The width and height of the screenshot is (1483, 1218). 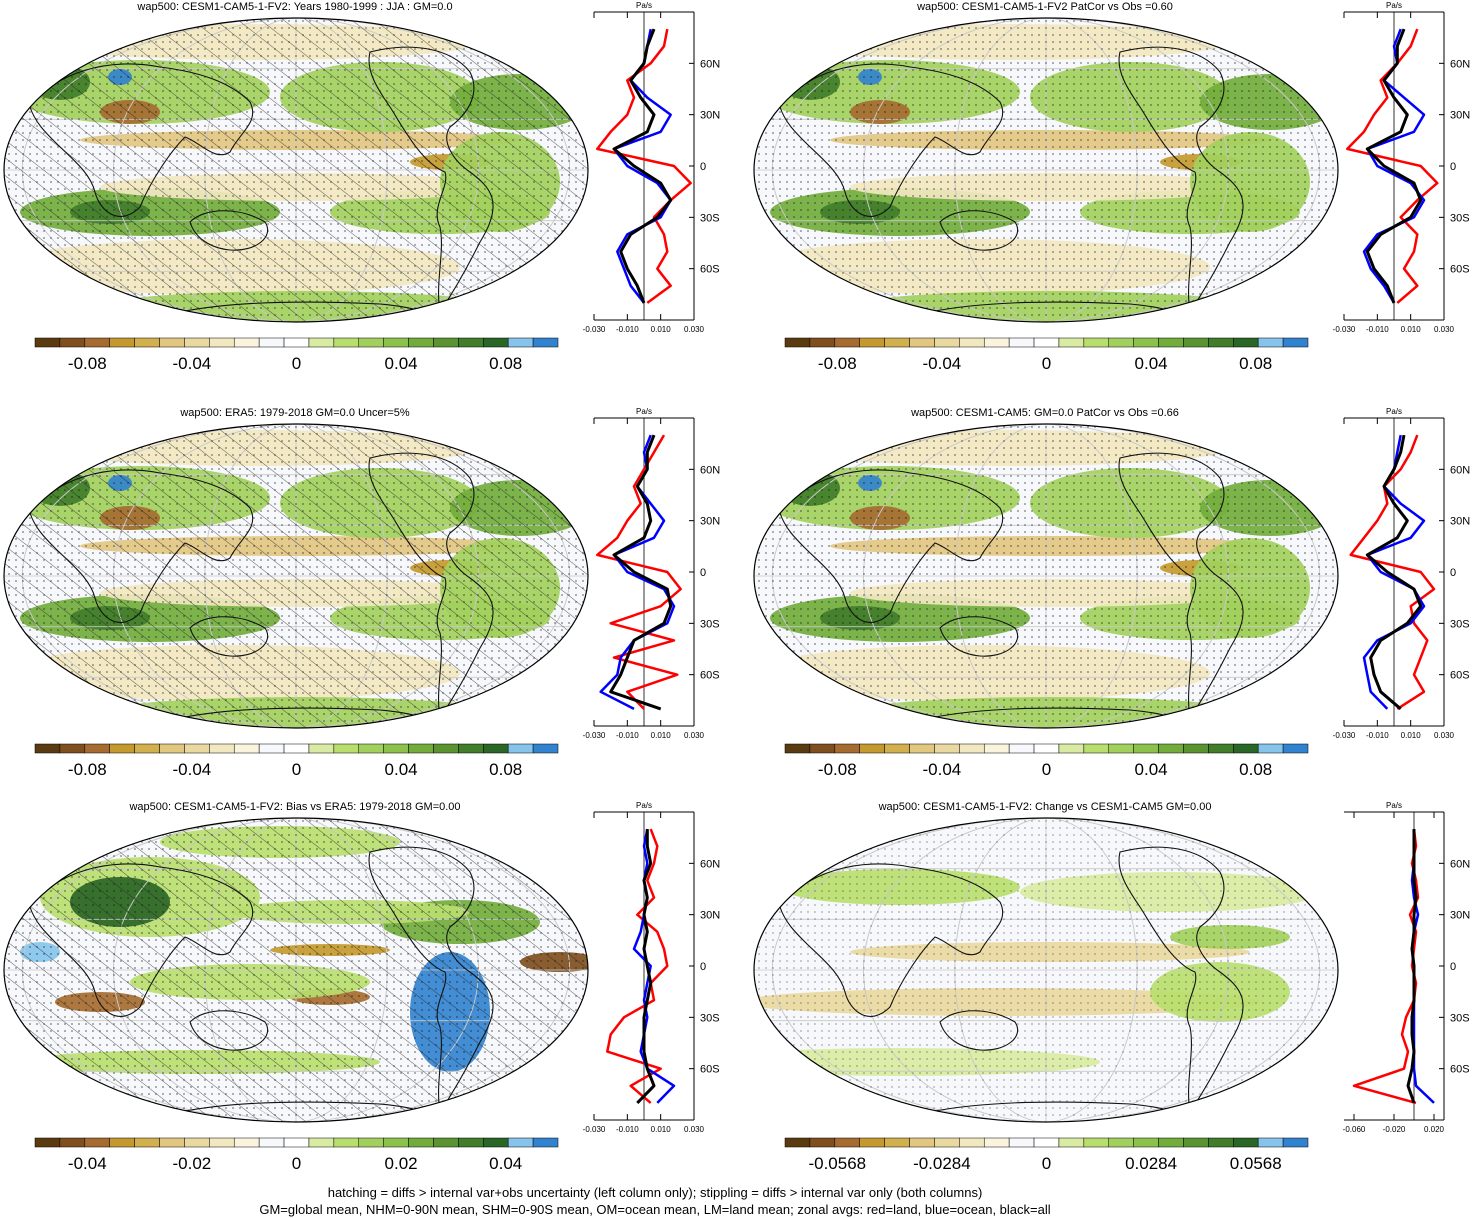 What do you see at coordinates (296, 355) in the screenshot?
I see `colorbar: -0.08 -0.04 0 0.04 0.08` at bounding box center [296, 355].